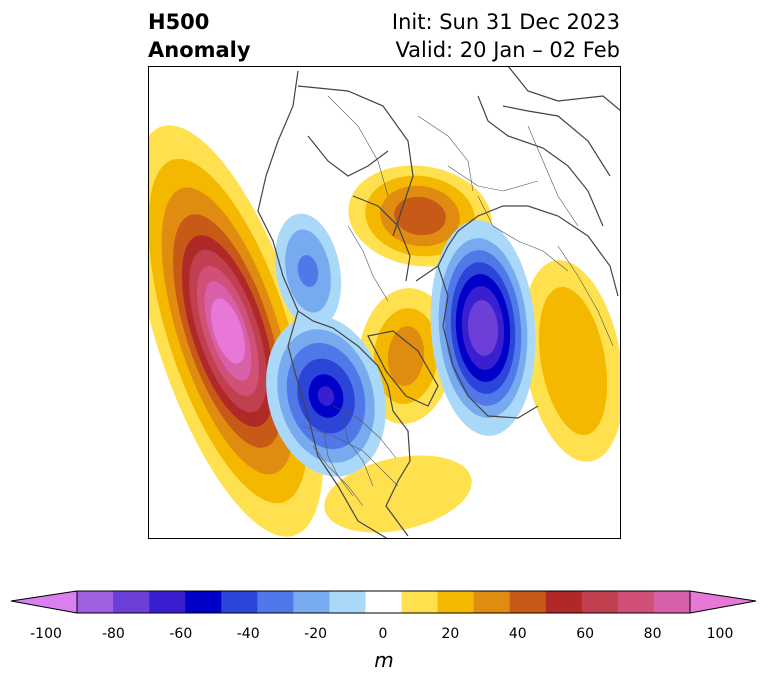 The height and width of the screenshot is (684, 768). I want to click on title-line-1: H500, so click(179, 22).